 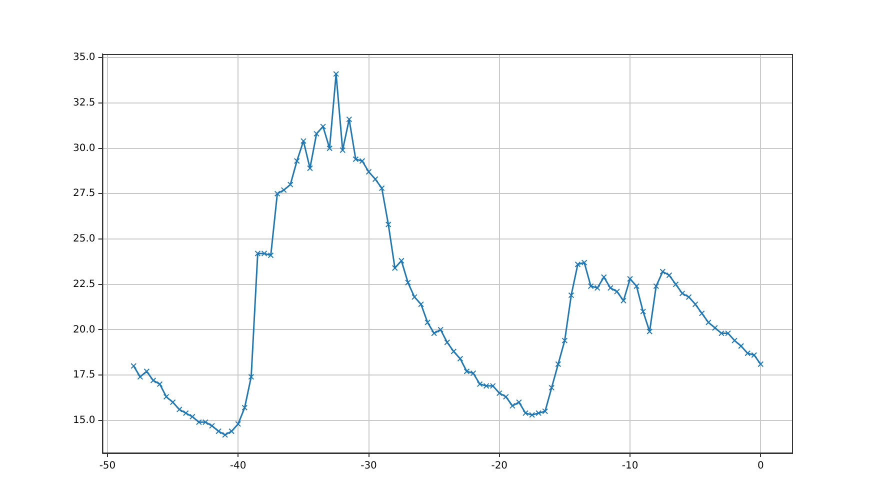 I want to click on y-tick-label: 17.5, so click(x=84, y=375).